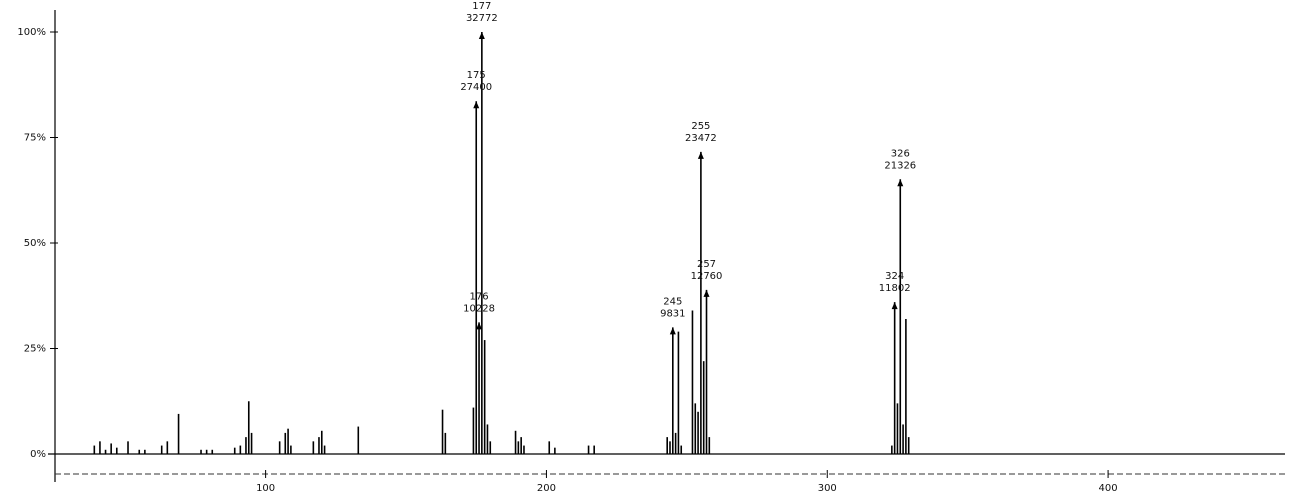 The image size is (1292, 499). I want to click on y-tick-label: 25%, so click(35, 349).